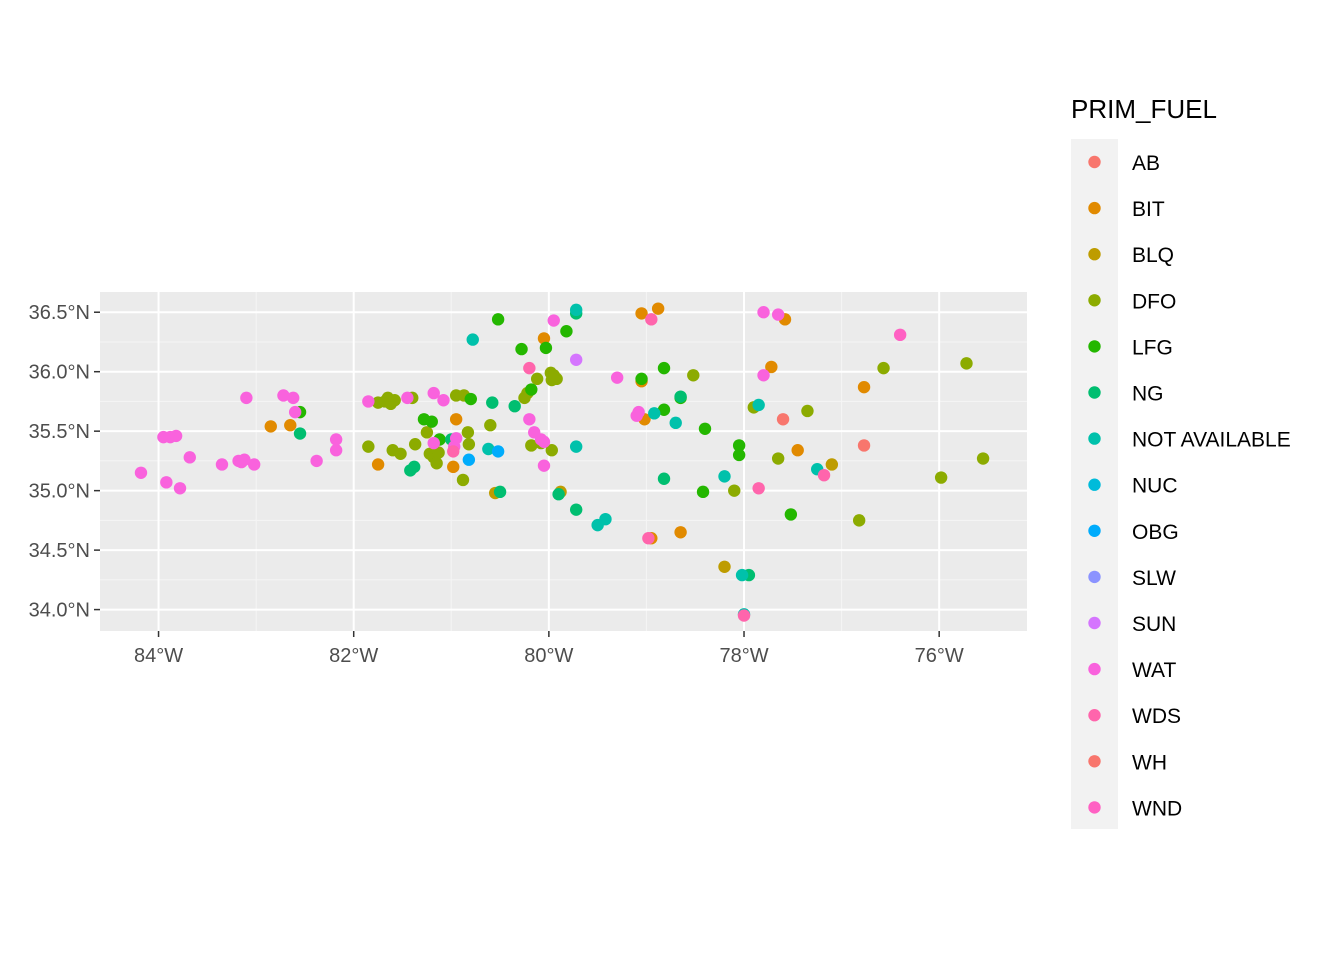 This screenshot has height=960, width=1344. Describe the element at coordinates (548, 656) in the screenshot. I see `x-tick-label: 80°W` at that location.